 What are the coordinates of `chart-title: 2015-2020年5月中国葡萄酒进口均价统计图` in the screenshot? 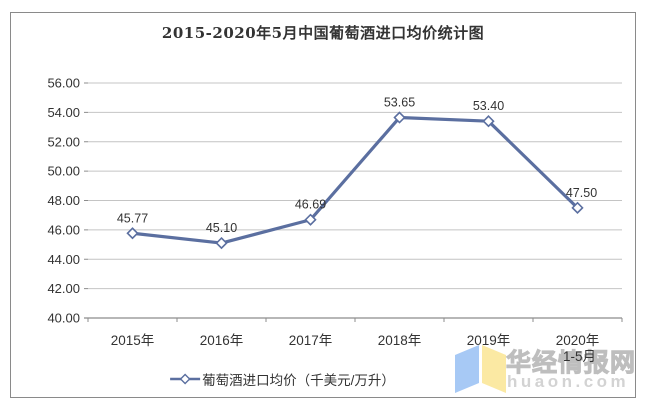 It's located at (323, 33).